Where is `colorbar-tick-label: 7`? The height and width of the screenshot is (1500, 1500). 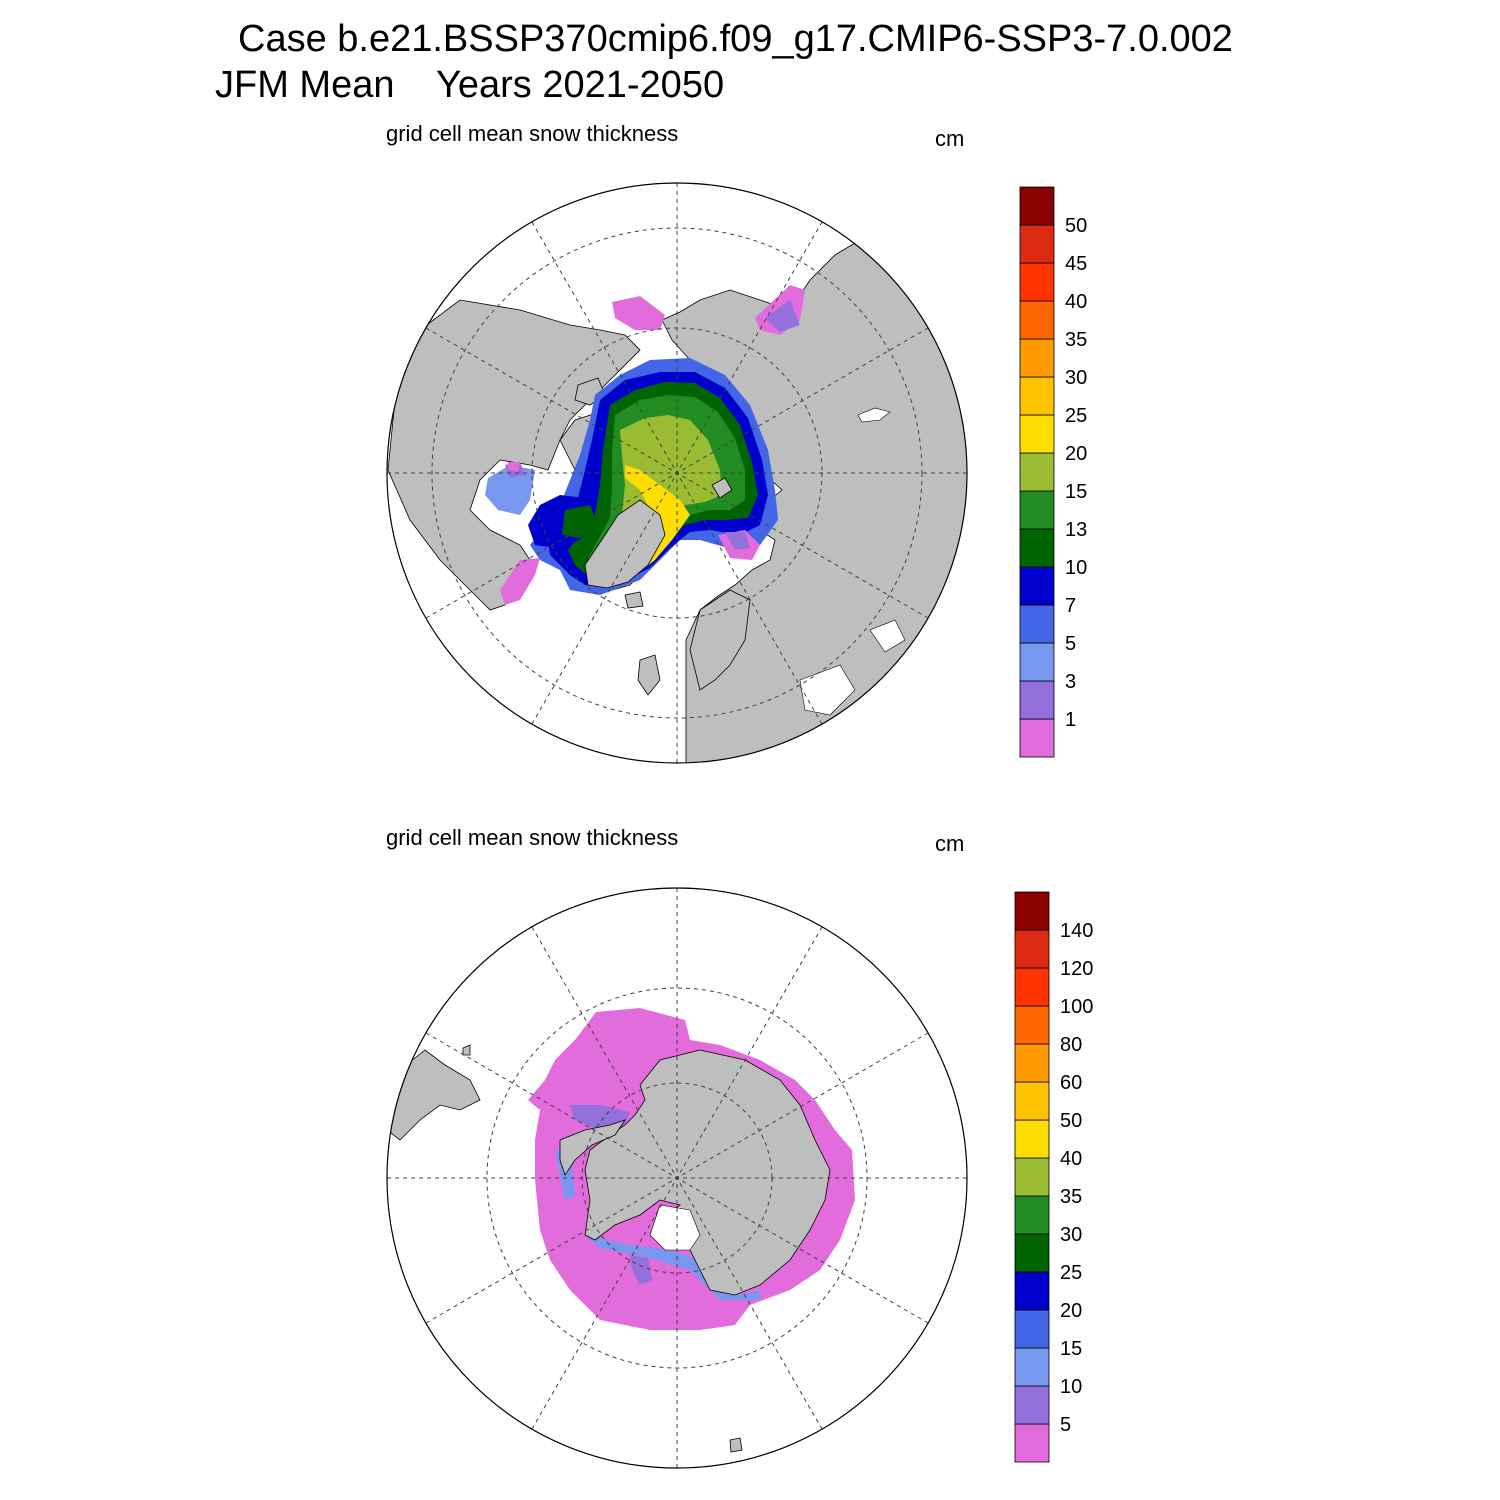
colorbar-tick-label: 7 is located at coordinates (1070, 606).